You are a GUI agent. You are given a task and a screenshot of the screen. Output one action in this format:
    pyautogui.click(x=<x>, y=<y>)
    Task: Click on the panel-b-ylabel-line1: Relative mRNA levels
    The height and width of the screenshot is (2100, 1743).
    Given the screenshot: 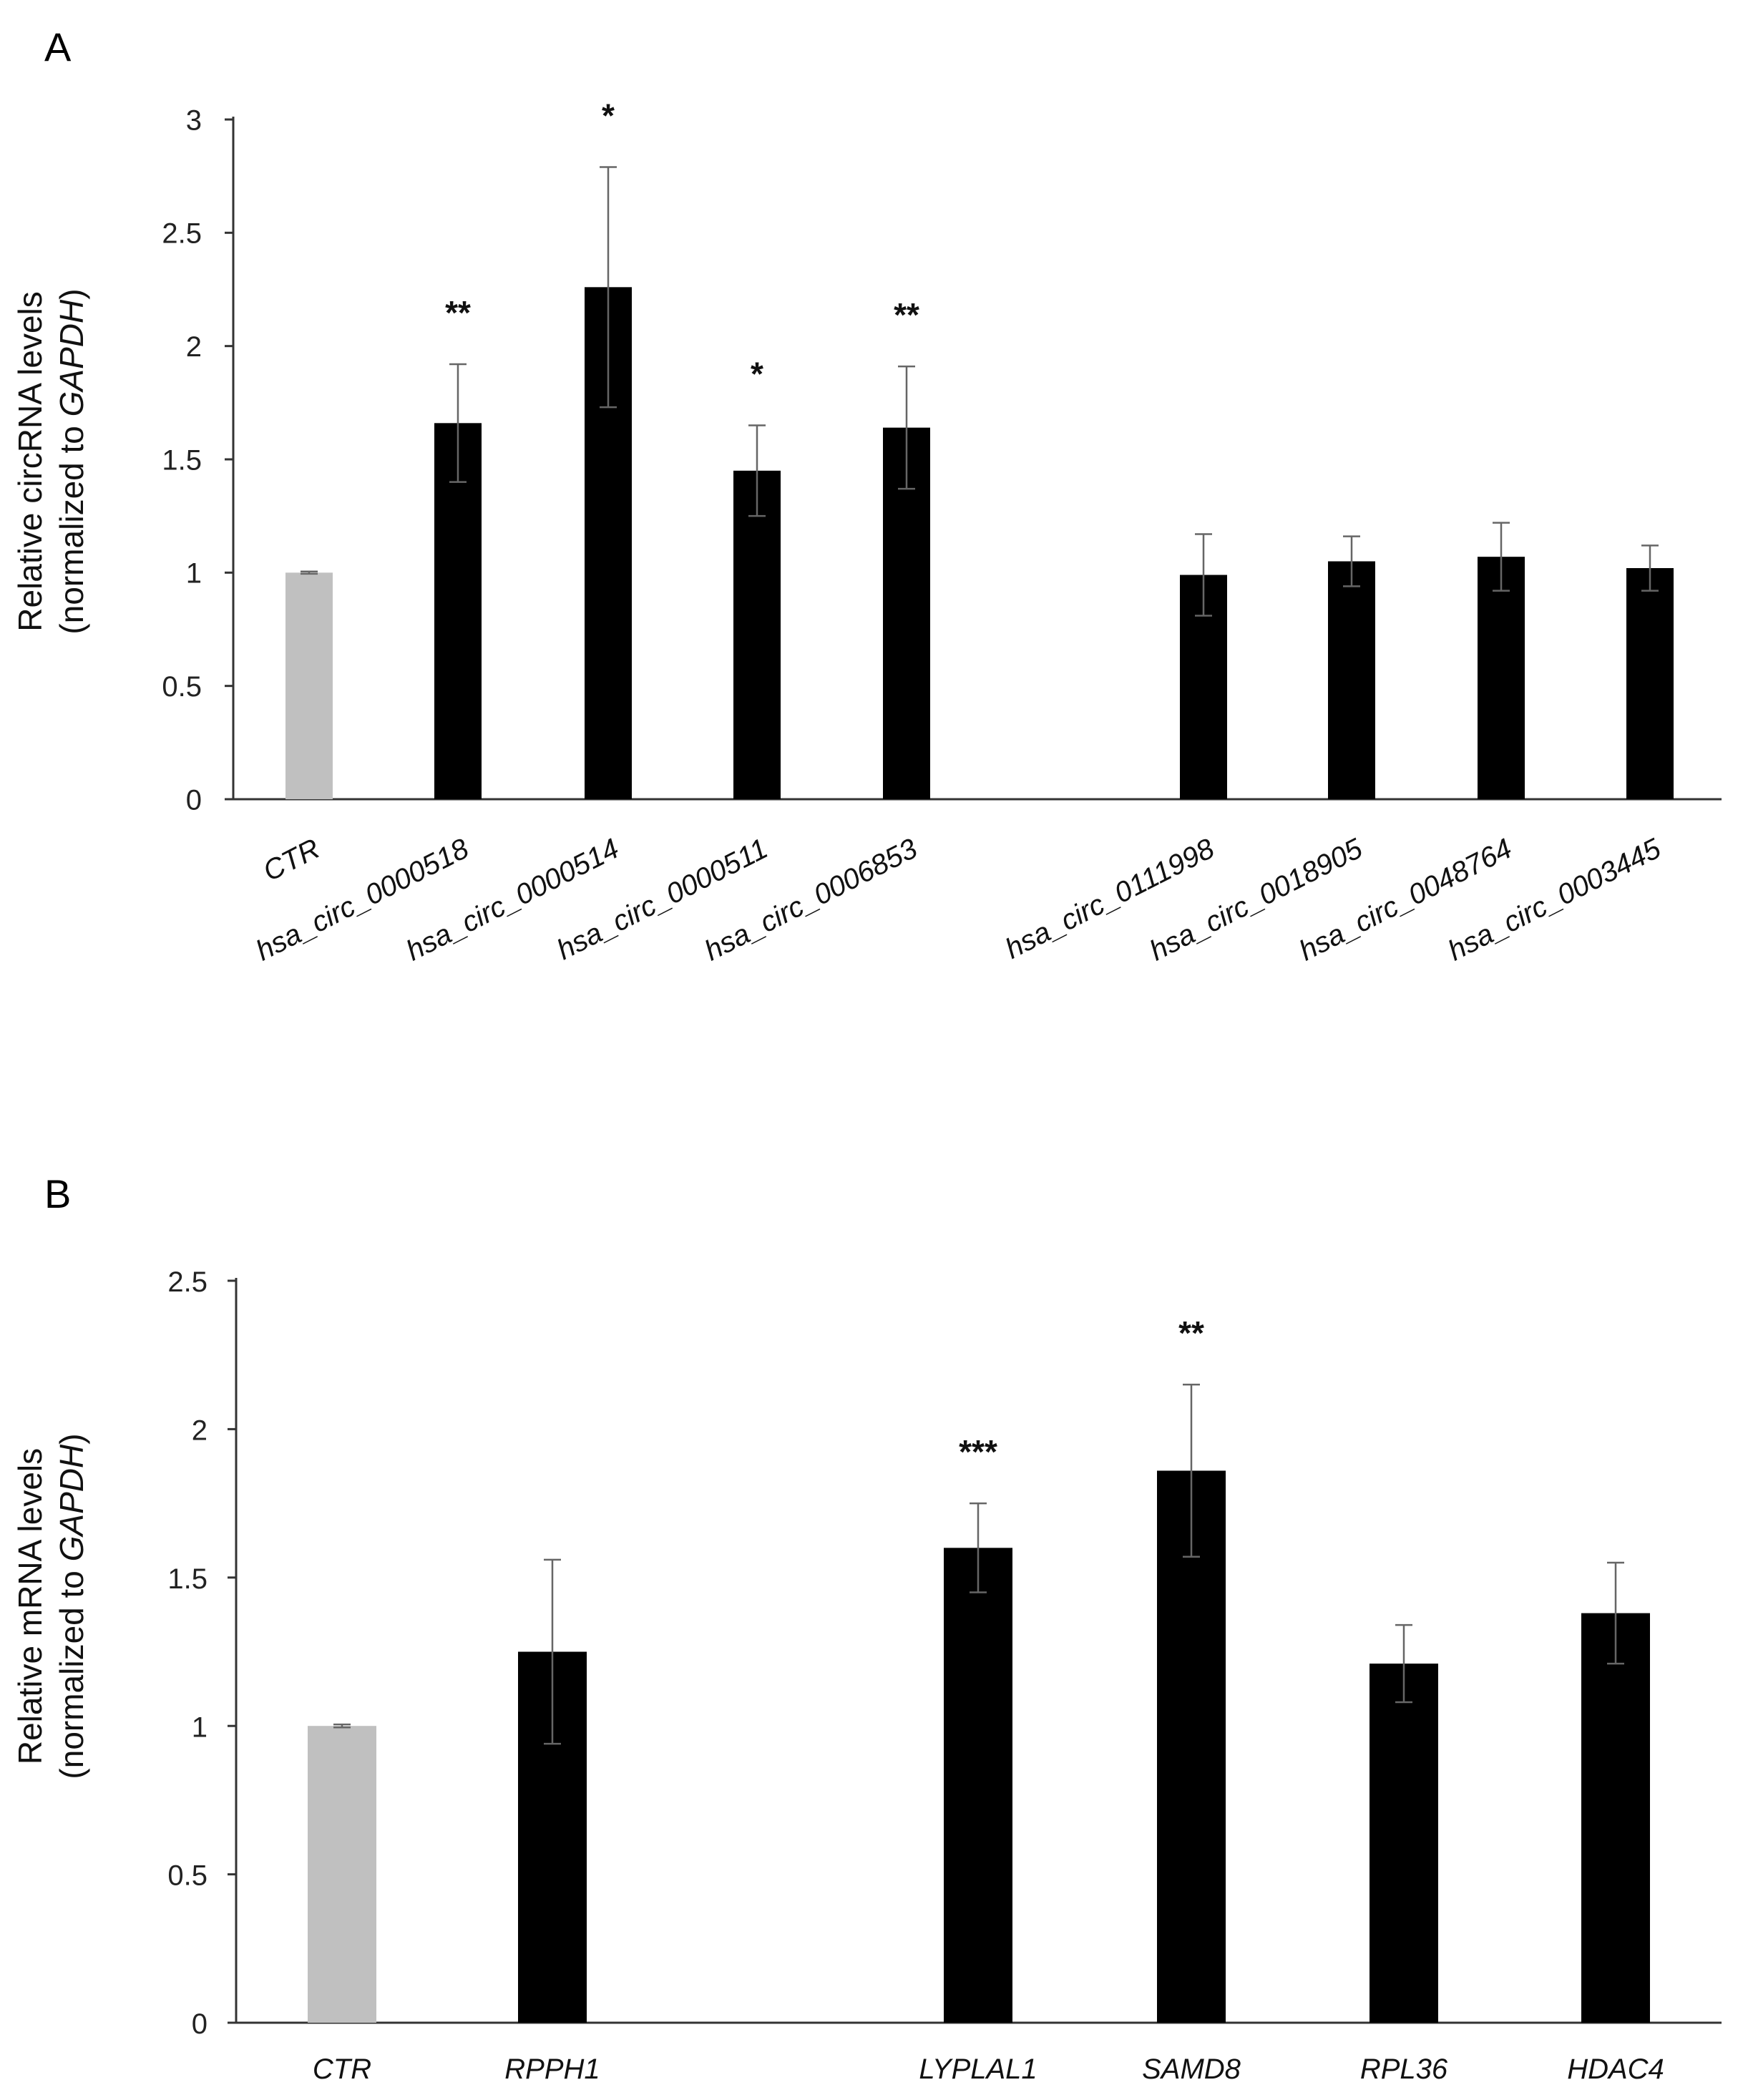 What is the action you would take?
    pyautogui.click(x=30, y=1606)
    